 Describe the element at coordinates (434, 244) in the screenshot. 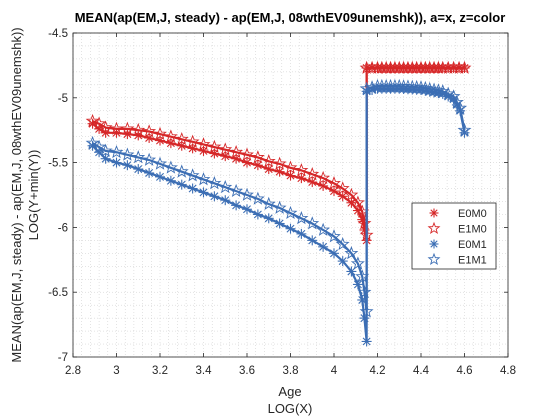

I see `asterisk-marker` at that location.